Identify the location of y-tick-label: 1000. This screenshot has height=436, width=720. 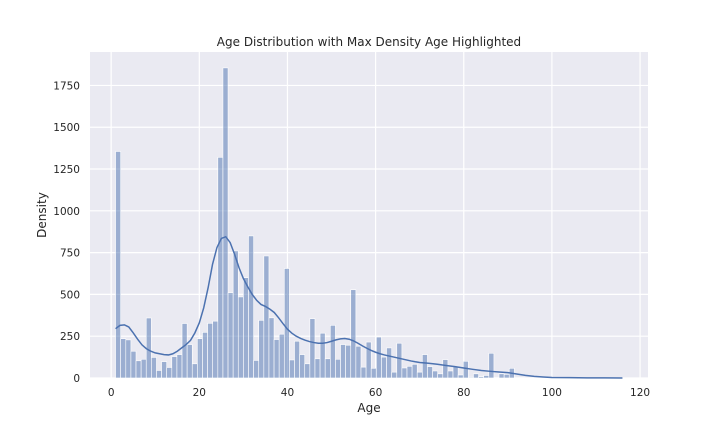
(66, 212).